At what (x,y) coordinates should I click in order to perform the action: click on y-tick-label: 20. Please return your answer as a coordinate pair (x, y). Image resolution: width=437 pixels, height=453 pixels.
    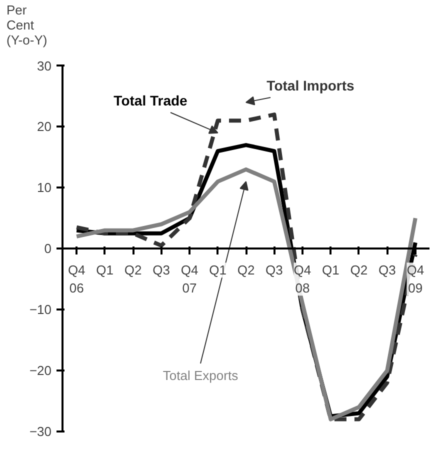
    Looking at the image, I should click on (44, 126).